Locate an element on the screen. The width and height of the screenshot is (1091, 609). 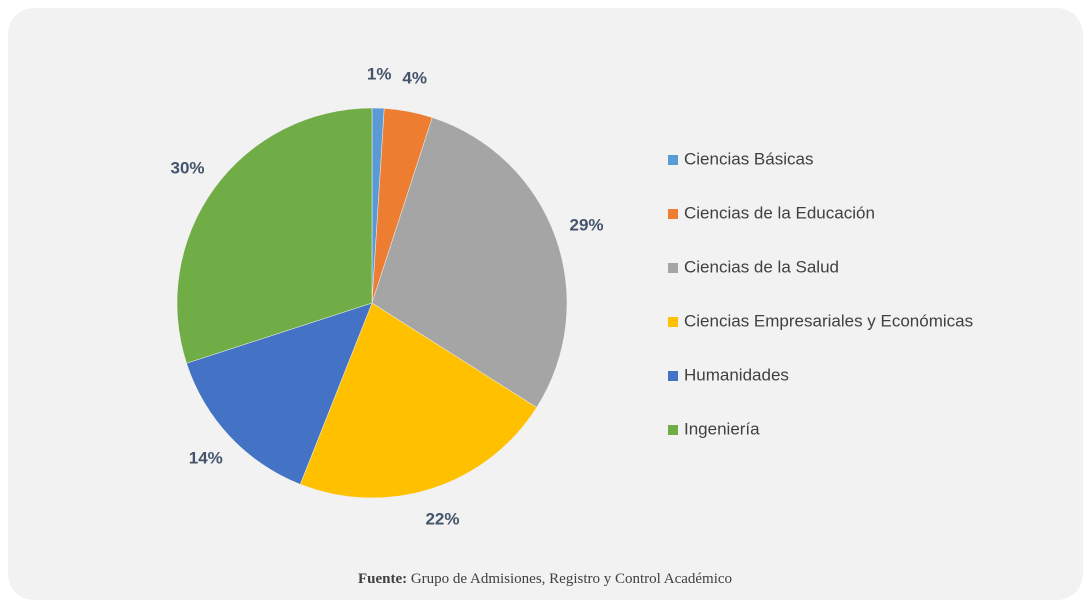
data-label: 30% is located at coordinates (188, 167).